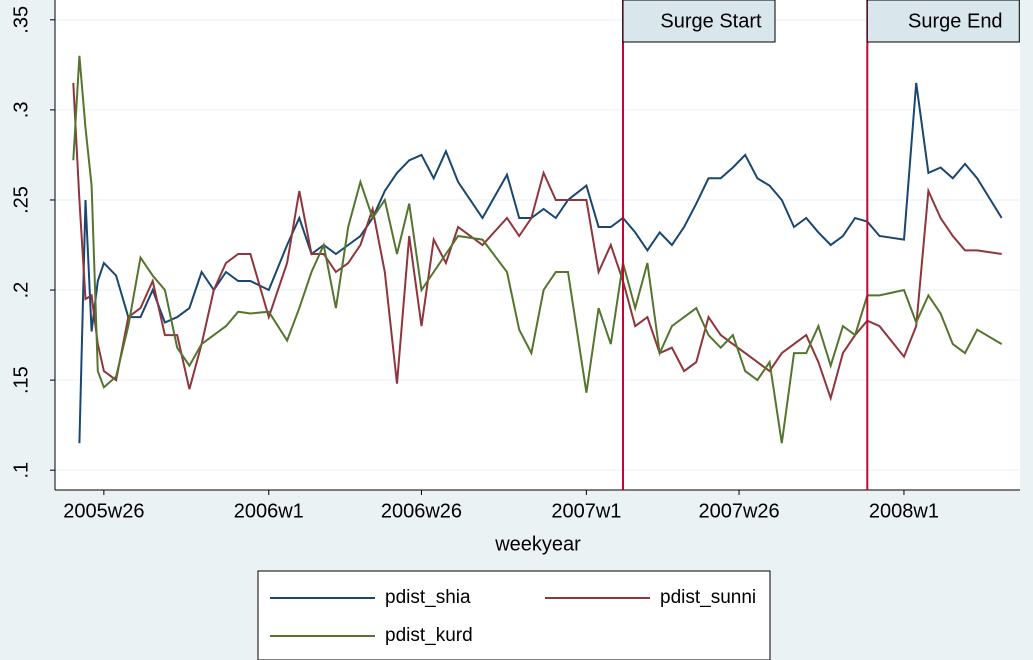 Image resolution: width=1033 pixels, height=660 pixels. I want to click on x-tick-label: 2007w1, so click(586, 511).